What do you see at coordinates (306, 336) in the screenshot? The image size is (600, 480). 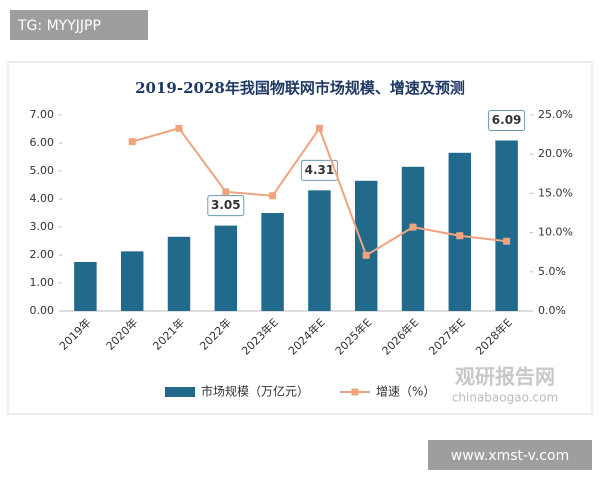 I see `x-tick-label: 2024年E` at bounding box center [306, 336].